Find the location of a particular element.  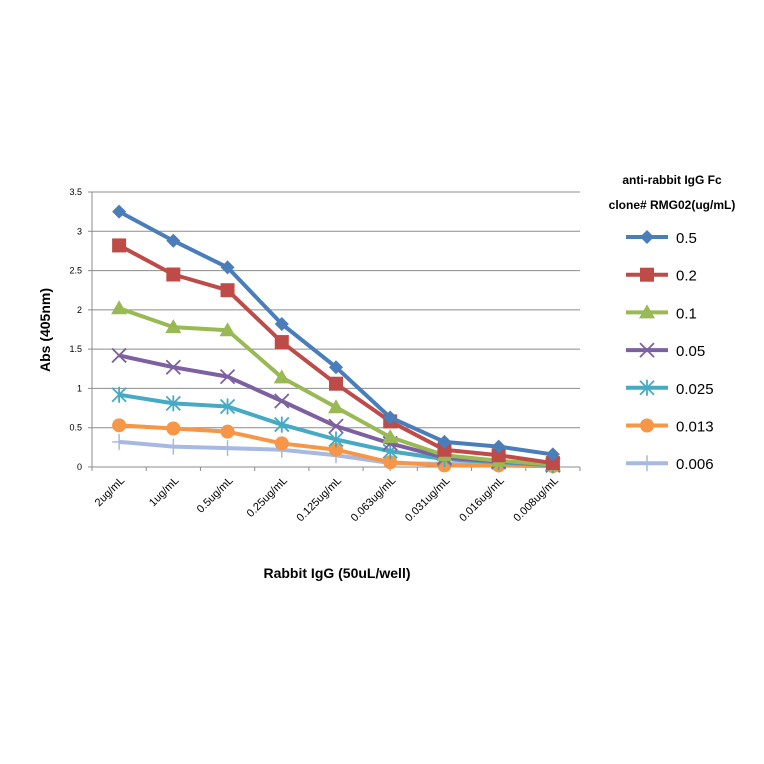

x-tick-label: 0.063ug/mL is located at coordinates (374, 500).